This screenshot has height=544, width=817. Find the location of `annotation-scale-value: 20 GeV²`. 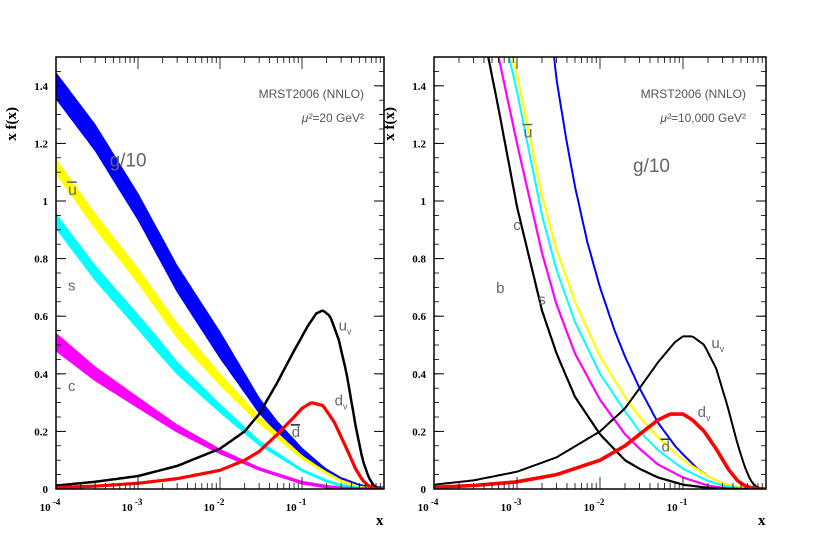

annotation-scale-value: 20 GeV² is located at coordinates (341, 118).